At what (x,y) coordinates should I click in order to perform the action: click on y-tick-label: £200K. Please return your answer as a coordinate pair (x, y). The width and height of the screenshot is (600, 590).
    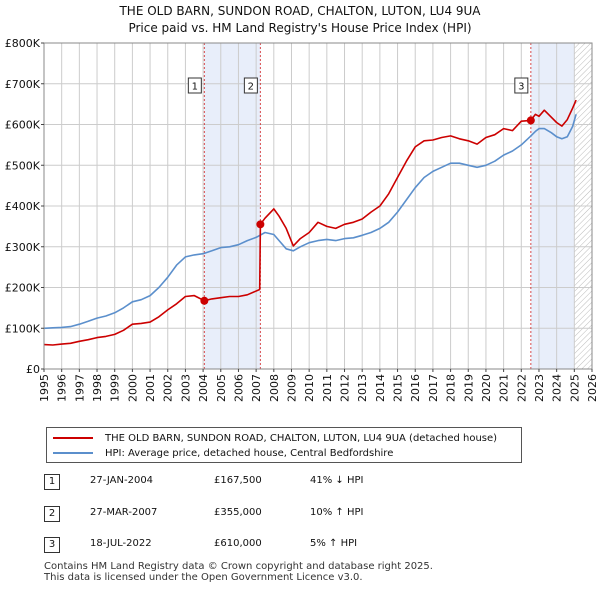
    Looking at the image, I should click on (23, 288).